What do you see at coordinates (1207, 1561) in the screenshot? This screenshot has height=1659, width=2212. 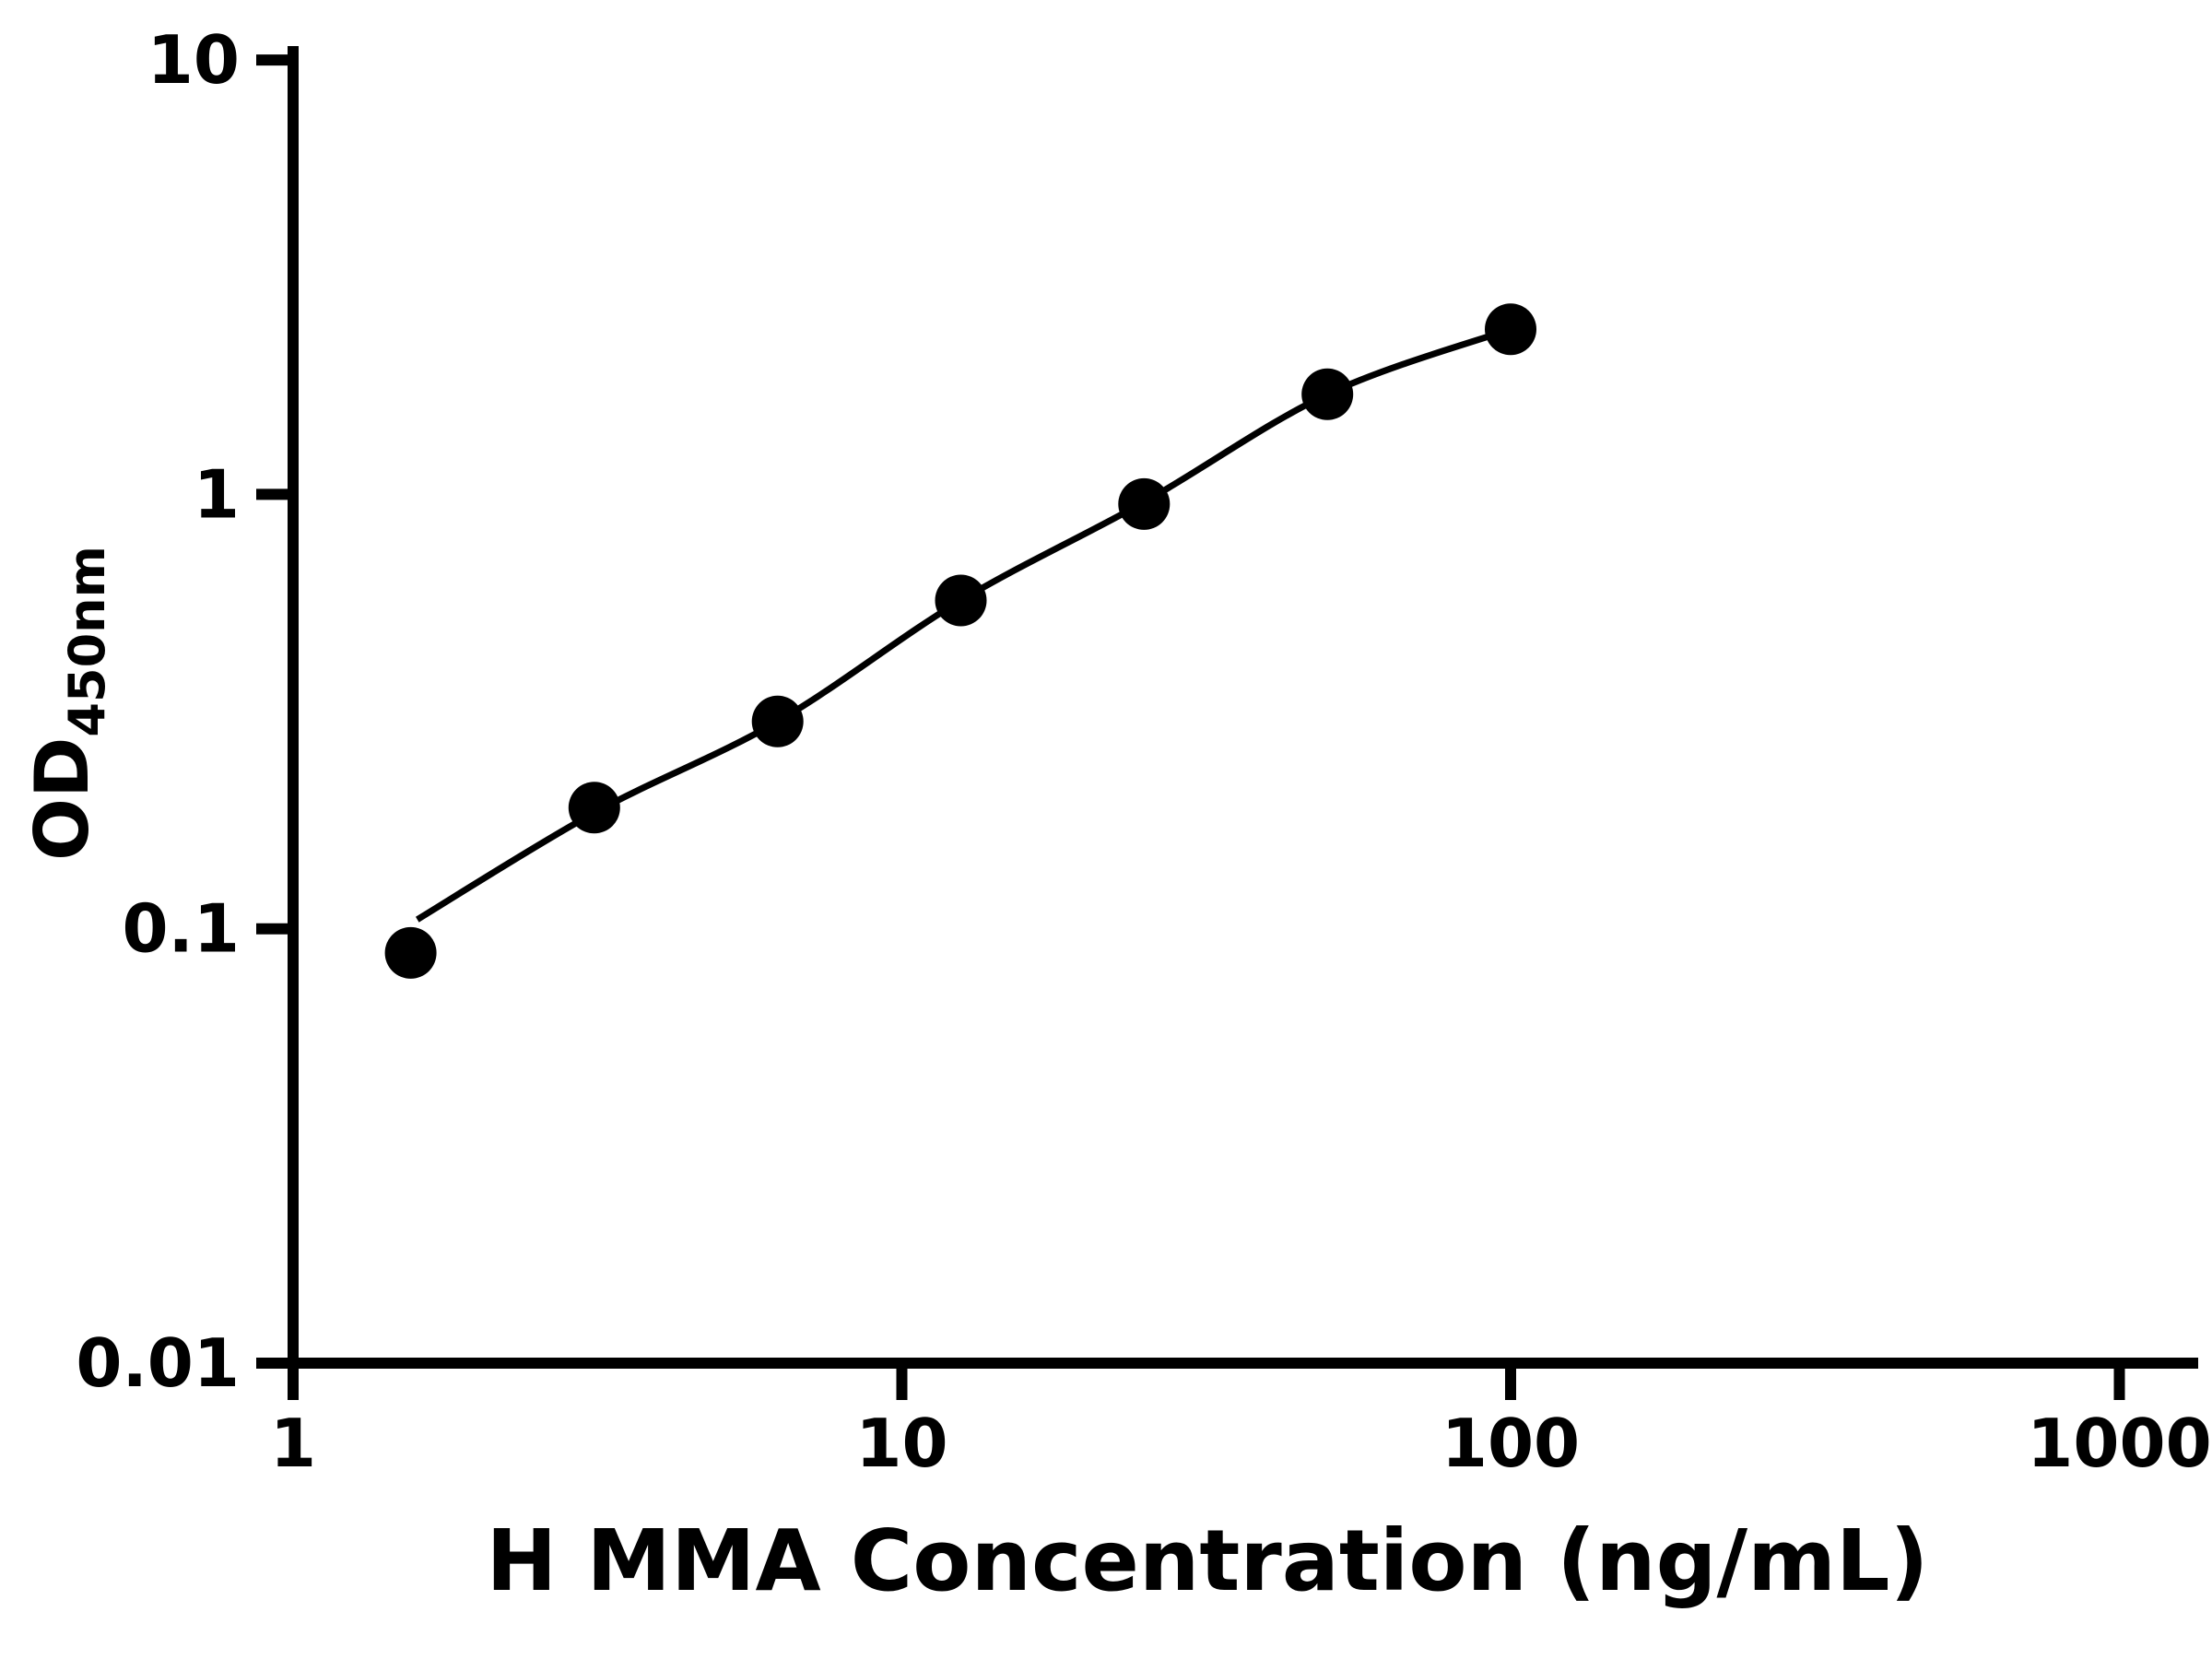 I see `x-axis-label: H MMA Concentration (ng/mL)` at bounding box center [1207, 1561].